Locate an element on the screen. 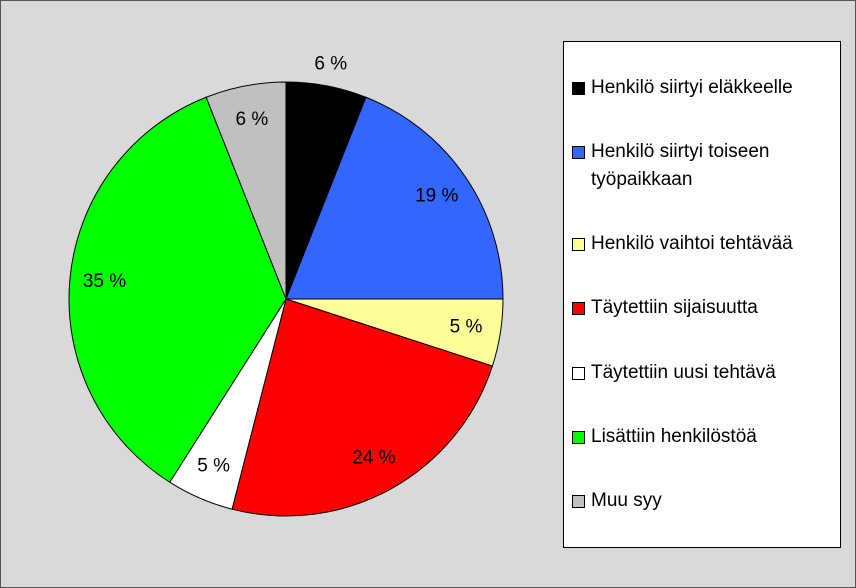  legend-label: Muu syy is located at coordinates (626, 500).